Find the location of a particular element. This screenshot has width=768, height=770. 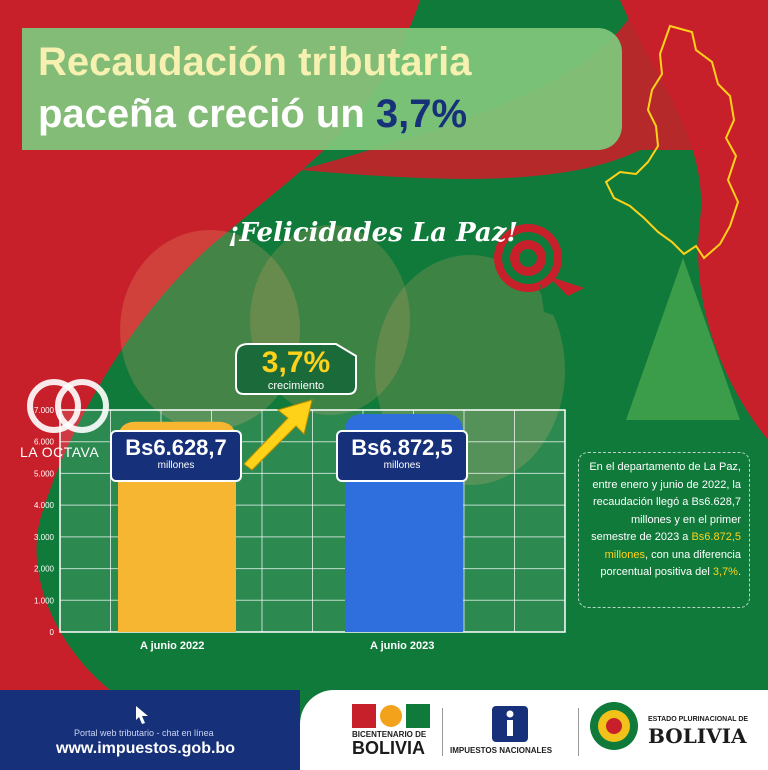

portal-caption: Portal web tributario - chat en línea is located at coordinates (144, 733).